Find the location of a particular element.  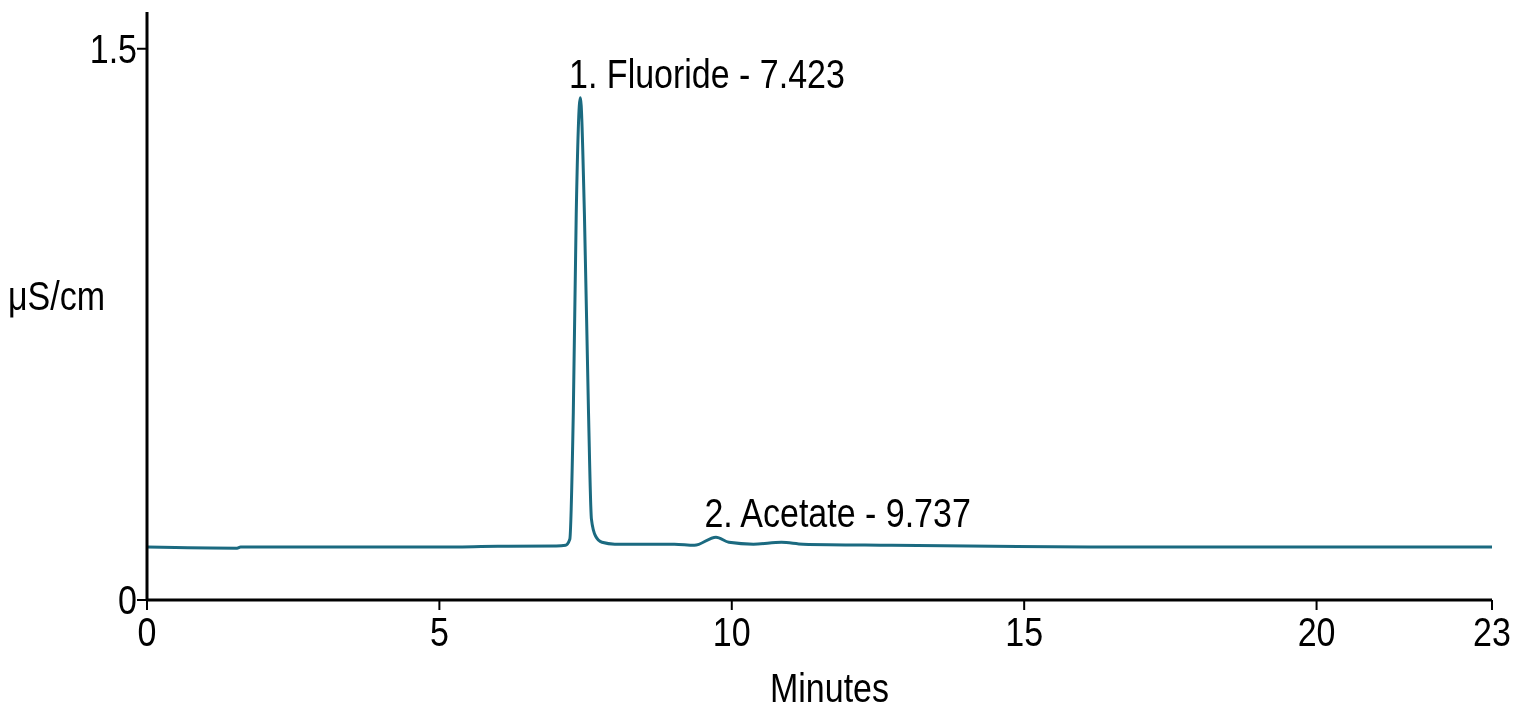

annotation: 2. Acetate - 9.737 is located at coordinates (837, 513).